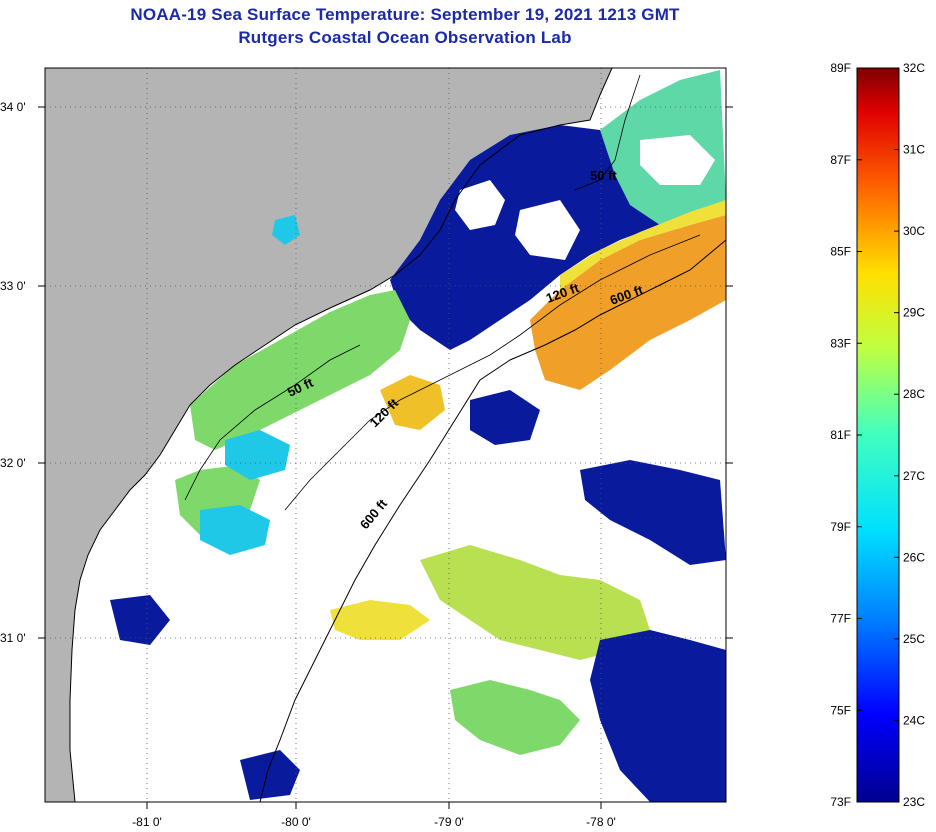 Image resolution: width=936 pixels, height=832 pixels. What do you see at coordinates (412, 402) in the screenshot?
I see `sst-yellow-mid` at bounding box center [412, 402].